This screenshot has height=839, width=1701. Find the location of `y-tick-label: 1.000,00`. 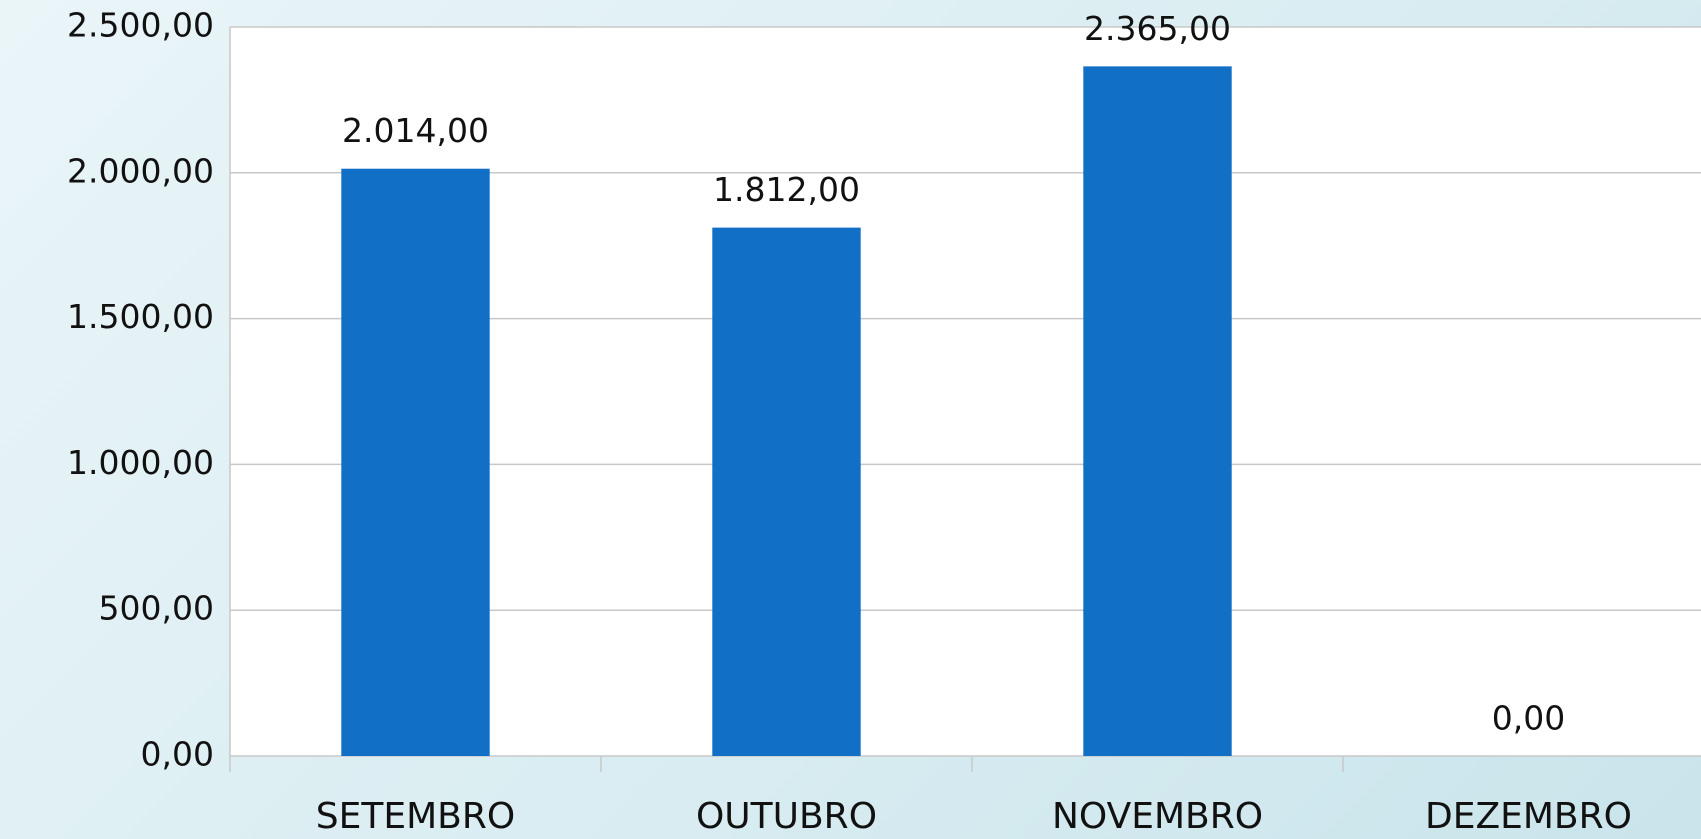

y-tick-label: 1.000,00 is located at coordinates (140, 462).